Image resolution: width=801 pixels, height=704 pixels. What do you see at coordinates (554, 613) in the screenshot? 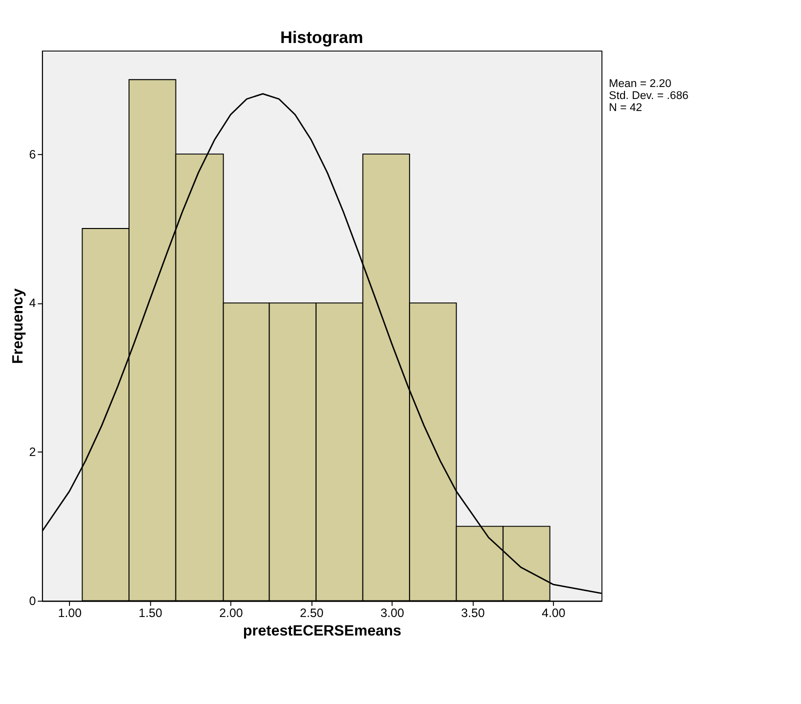
I see `x-tick-label: 4.00` at bounding box center [554, 613].